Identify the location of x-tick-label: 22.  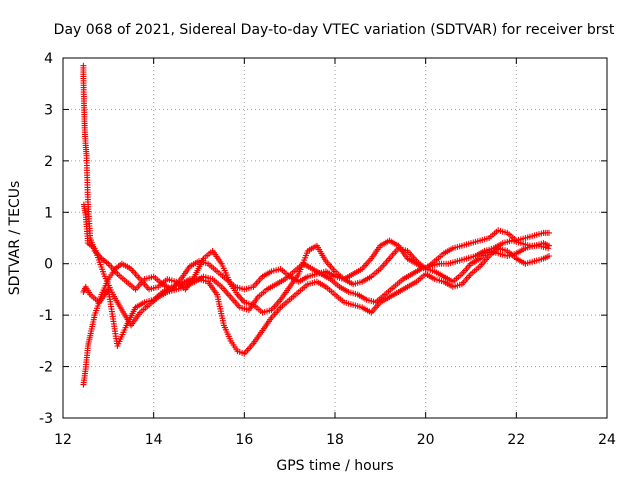
(516, 440).